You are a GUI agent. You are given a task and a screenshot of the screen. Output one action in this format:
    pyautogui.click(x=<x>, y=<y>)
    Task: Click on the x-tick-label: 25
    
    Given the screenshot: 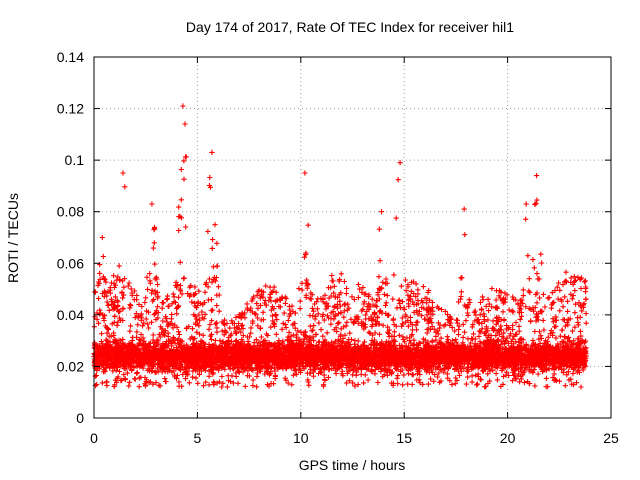 What is the action you would take?
    pyautogui.click(x=611, y=438)
    